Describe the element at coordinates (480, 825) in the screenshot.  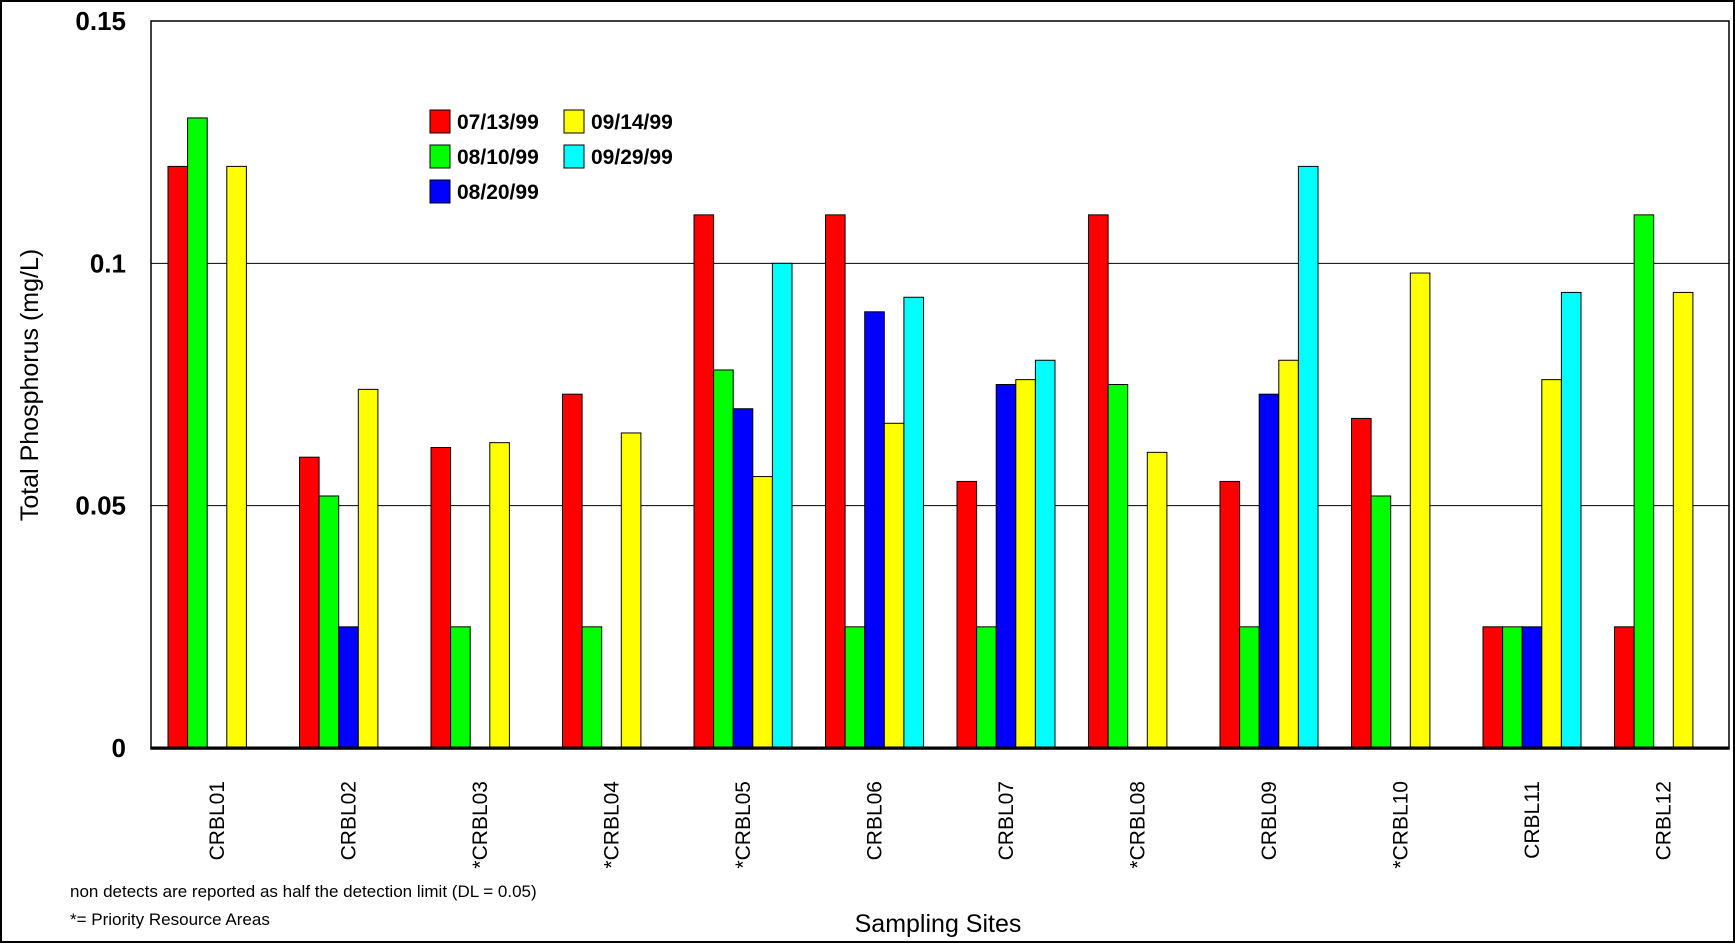
I see `x-tick-label: *CRBL03` at that location.